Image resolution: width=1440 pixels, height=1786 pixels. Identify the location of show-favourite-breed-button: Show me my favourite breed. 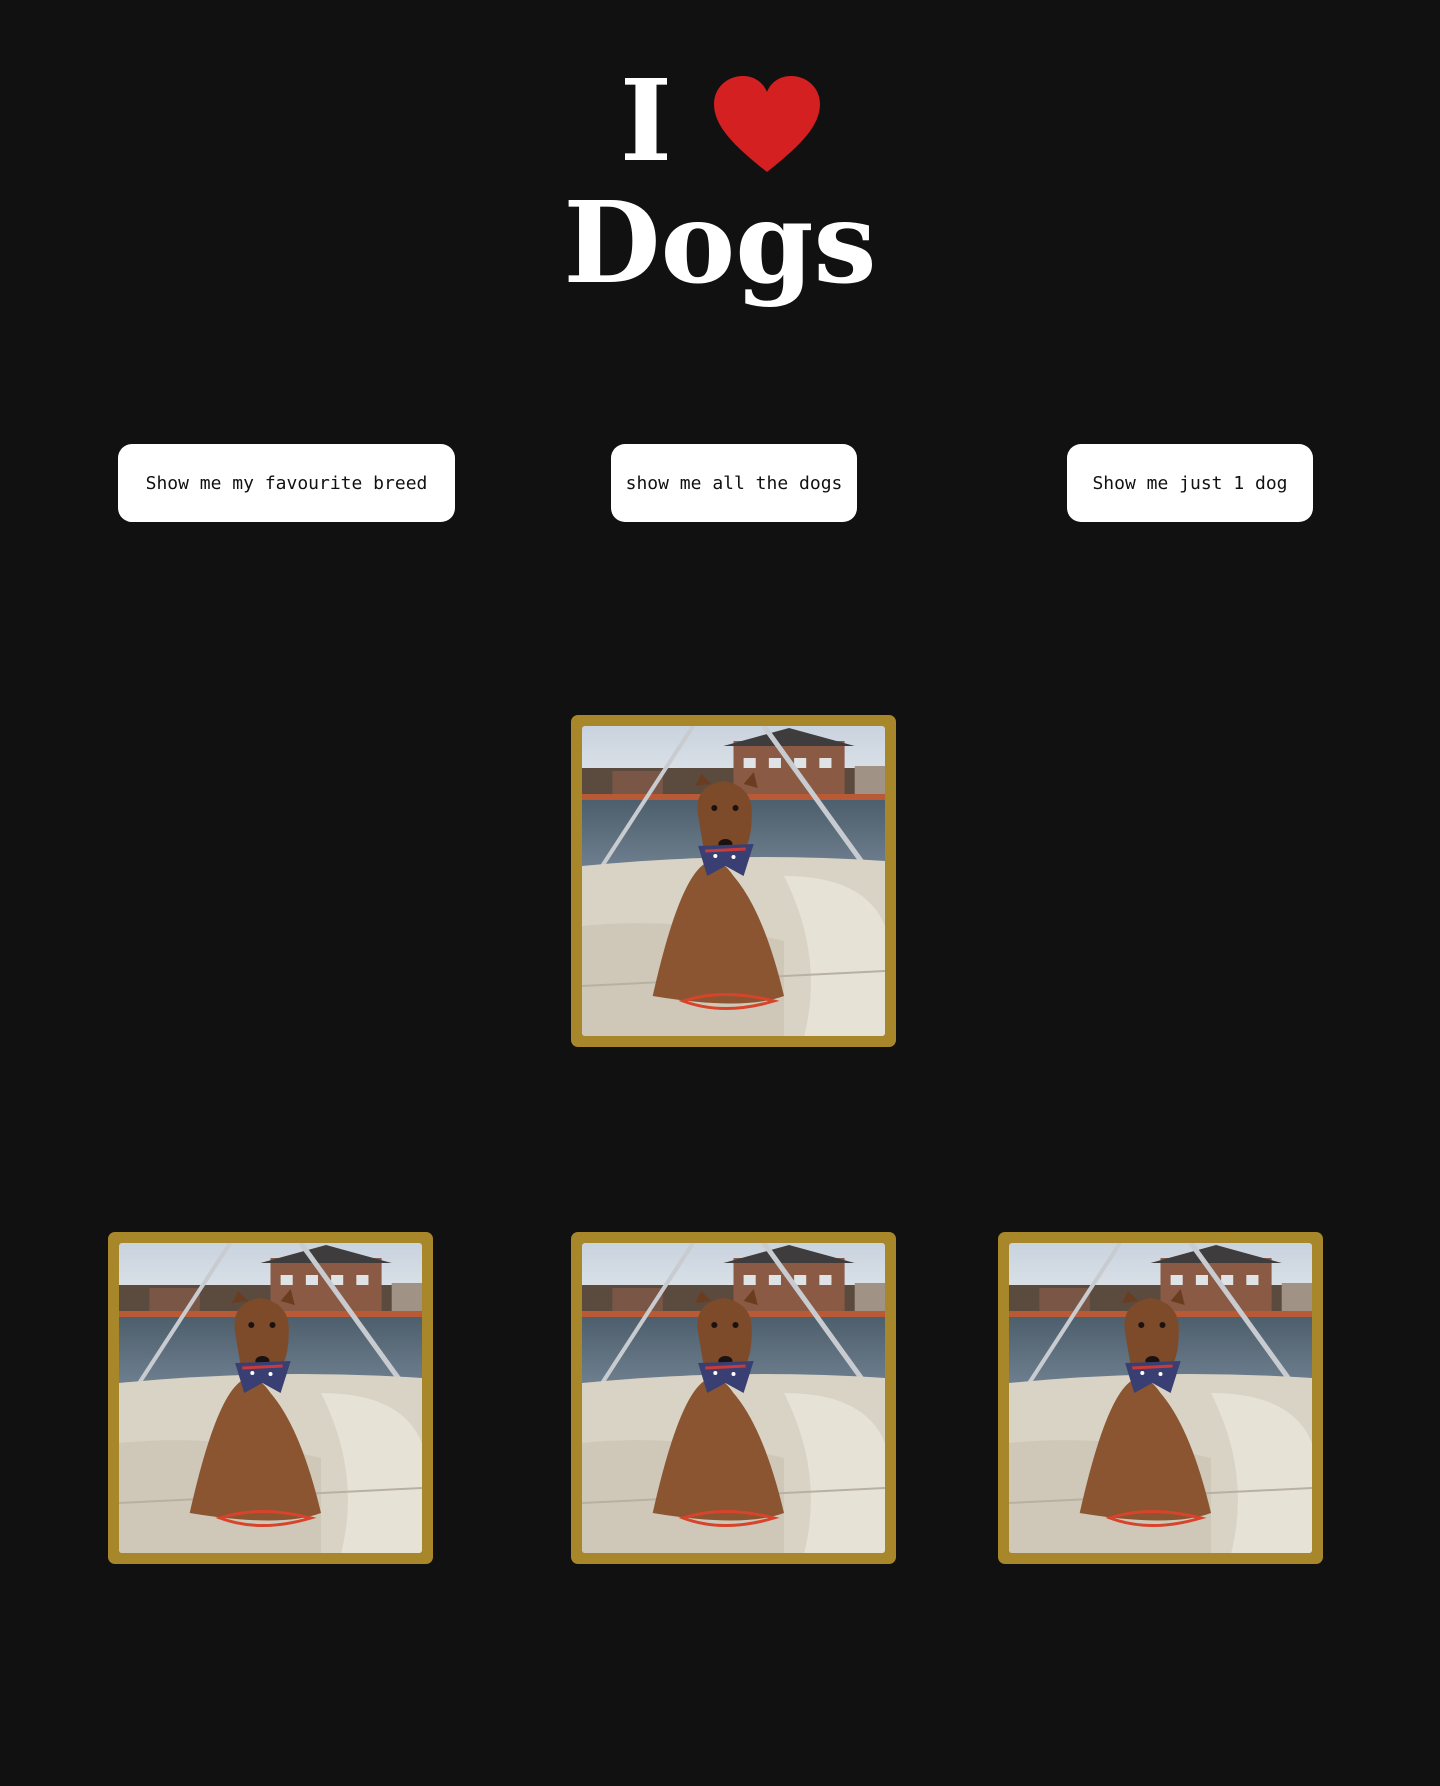
(286, 483).